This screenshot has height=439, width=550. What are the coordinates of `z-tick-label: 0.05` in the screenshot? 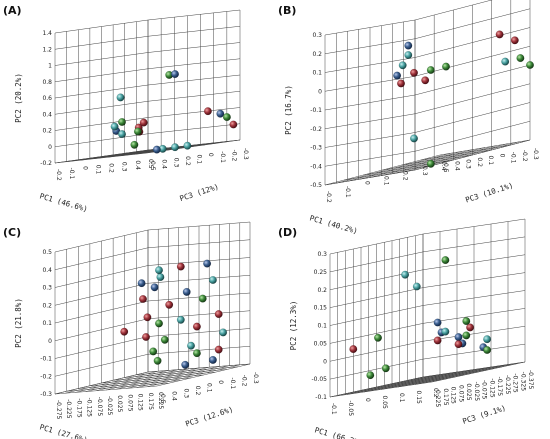 It's located at (384, 403).